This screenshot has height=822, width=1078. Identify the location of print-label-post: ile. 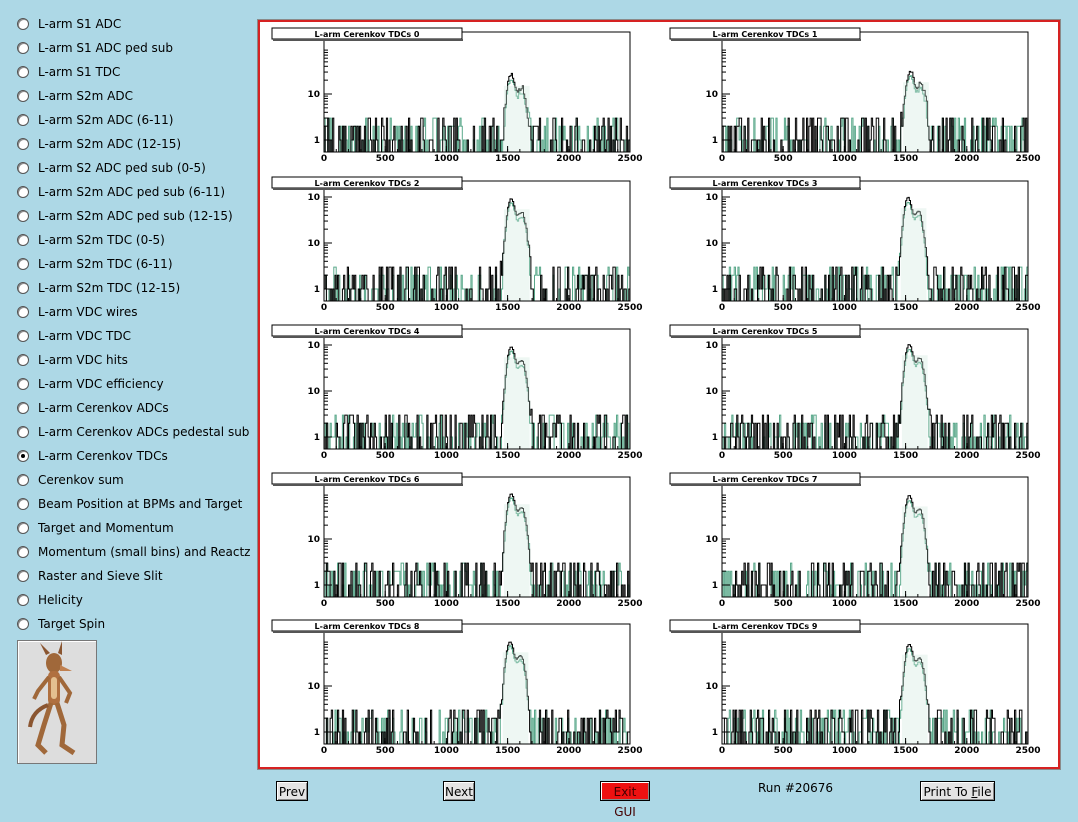
(984, 792).